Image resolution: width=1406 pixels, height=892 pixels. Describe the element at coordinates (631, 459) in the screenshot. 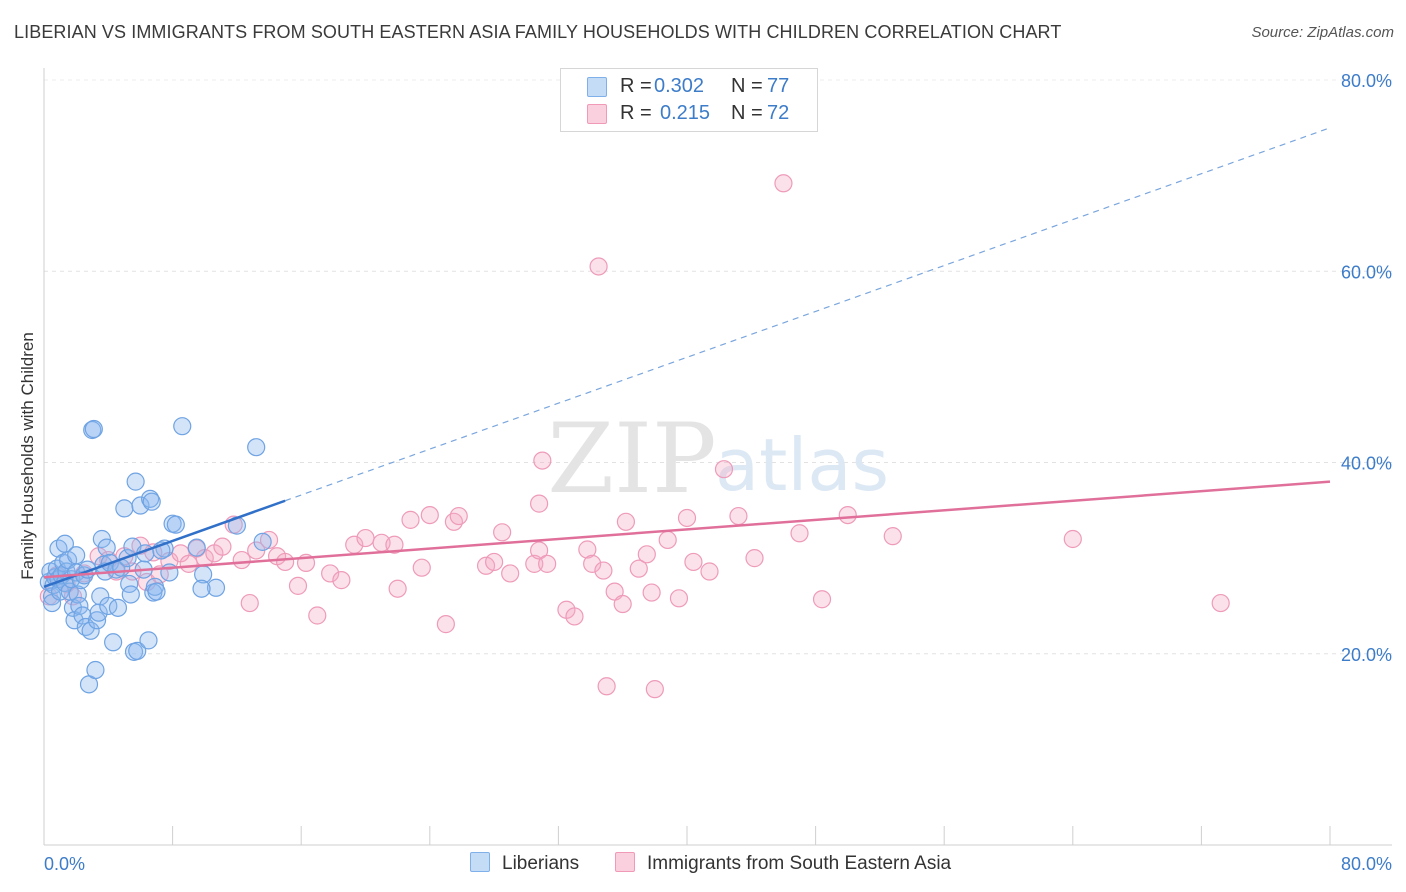

I see `watermark-zip: ZIP` at that location.